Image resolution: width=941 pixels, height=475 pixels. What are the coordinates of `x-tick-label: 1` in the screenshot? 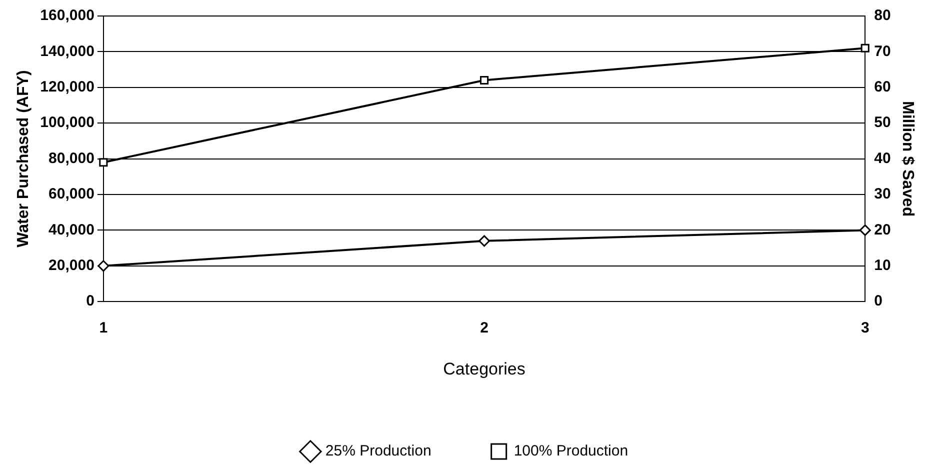 It's located at (103, 328).